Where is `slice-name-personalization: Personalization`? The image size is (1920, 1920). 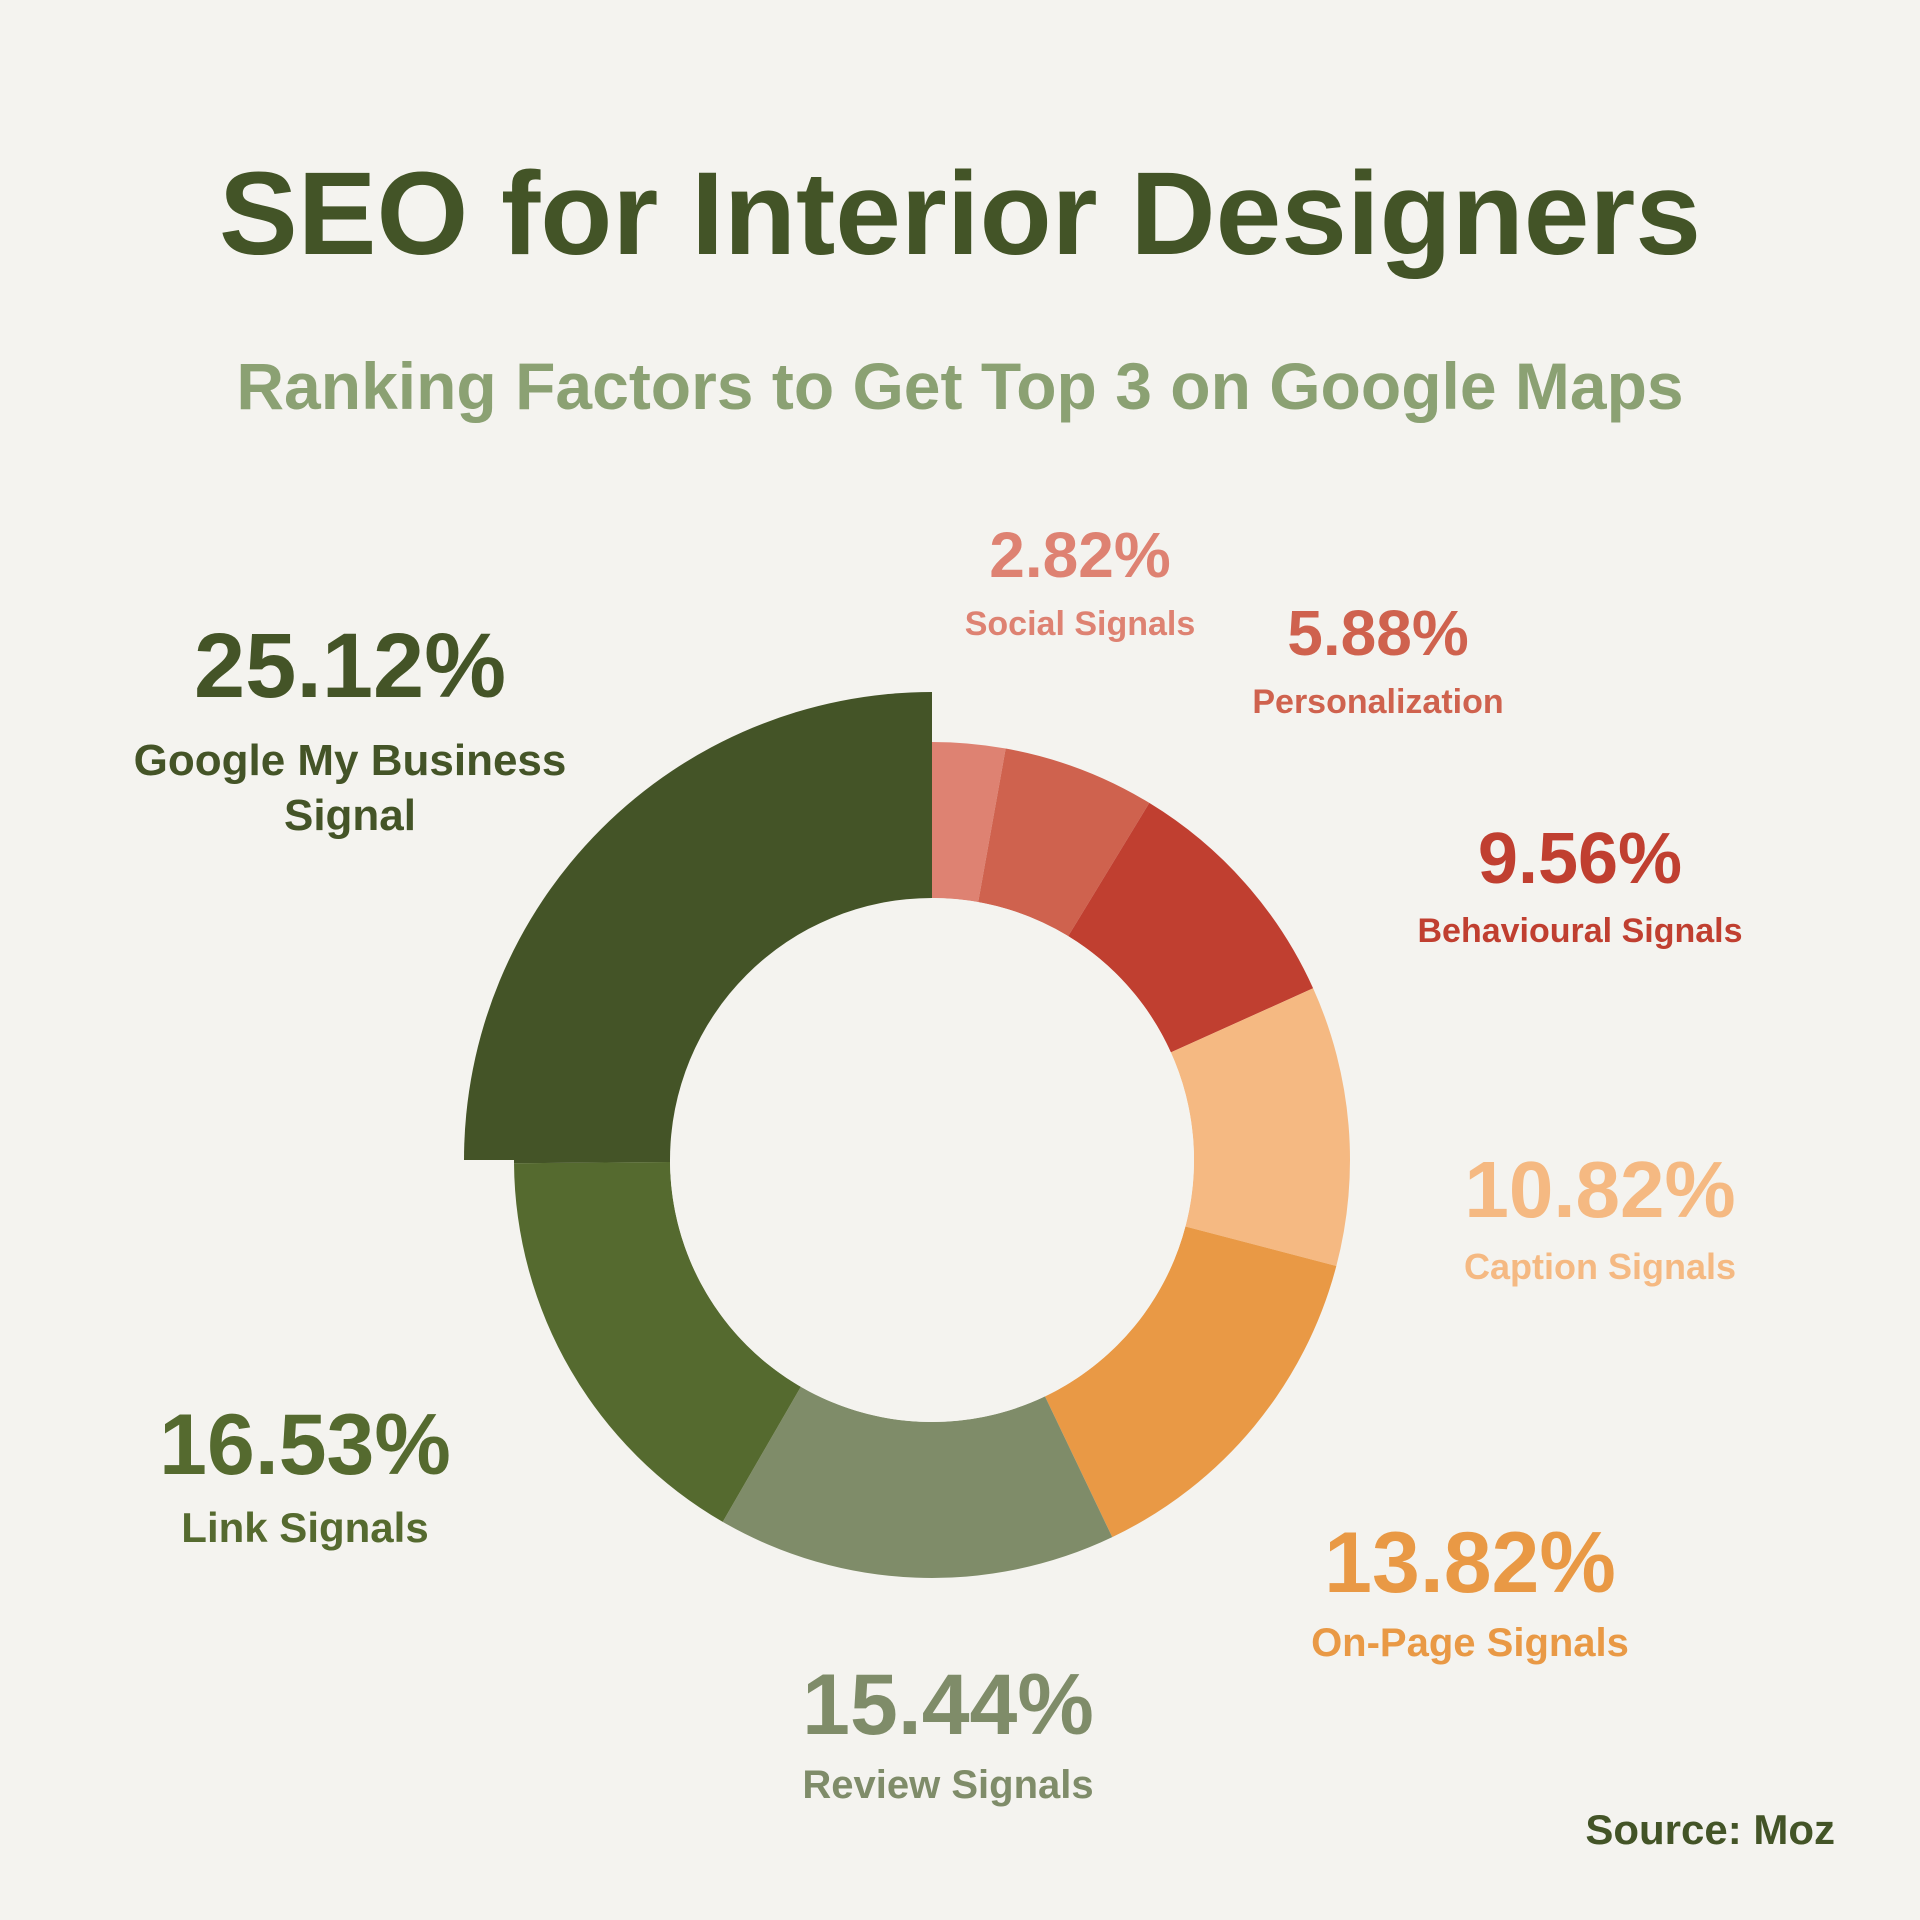 slice-name-personalization: Personalization is located at coordinates (1378, 702).